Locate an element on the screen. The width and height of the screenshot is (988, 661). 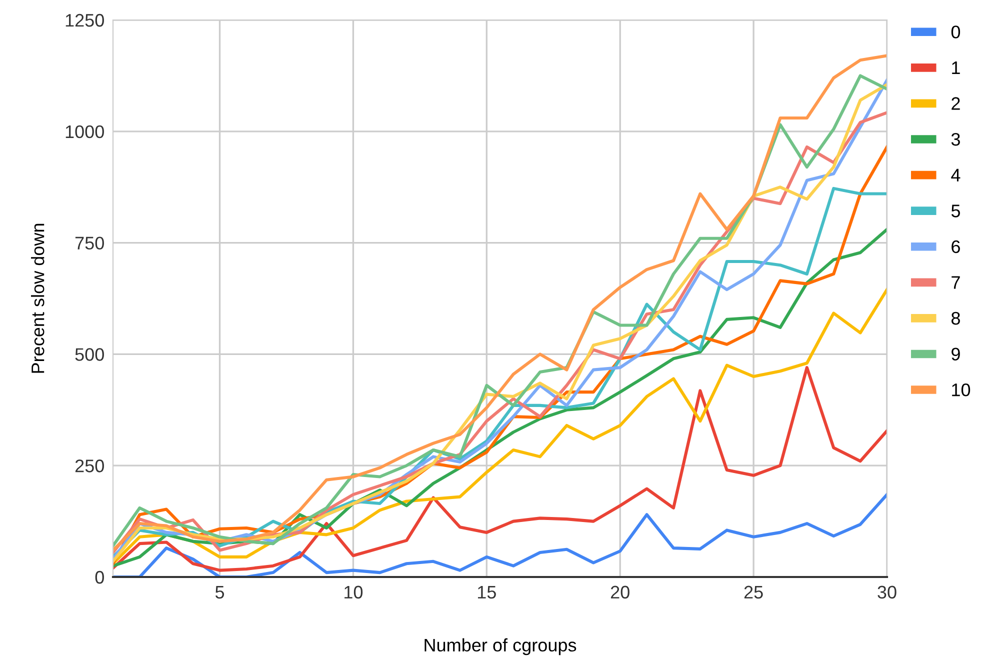
legend-label: 5 is located at coordinates (955, 211).